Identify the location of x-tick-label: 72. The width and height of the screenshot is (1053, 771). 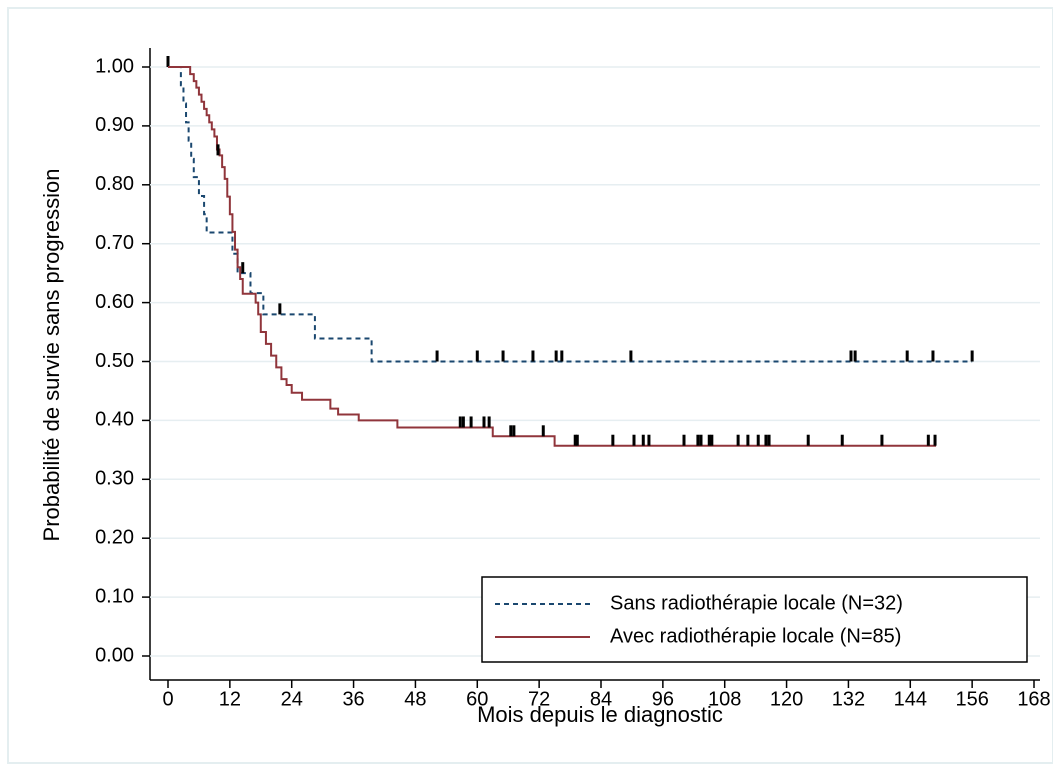
(539, 699).